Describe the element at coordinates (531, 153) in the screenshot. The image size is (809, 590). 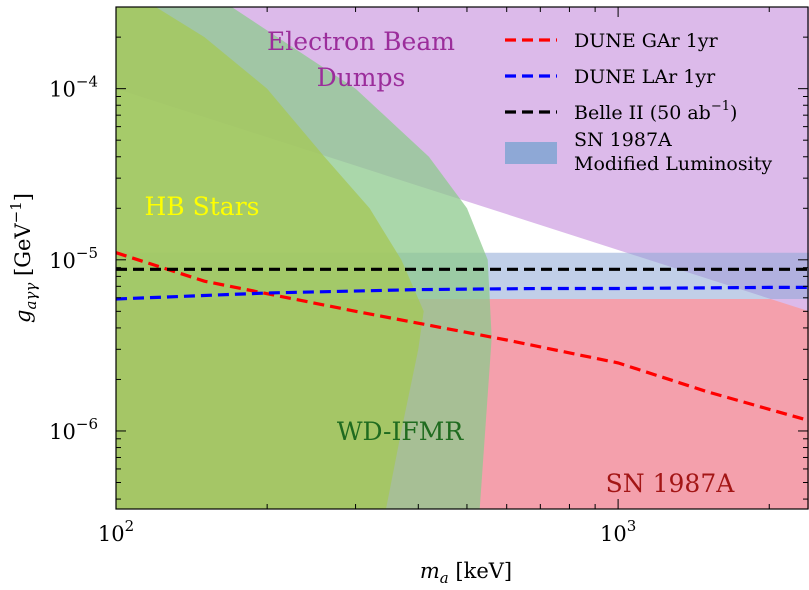
I see `legend-patch` at that location.